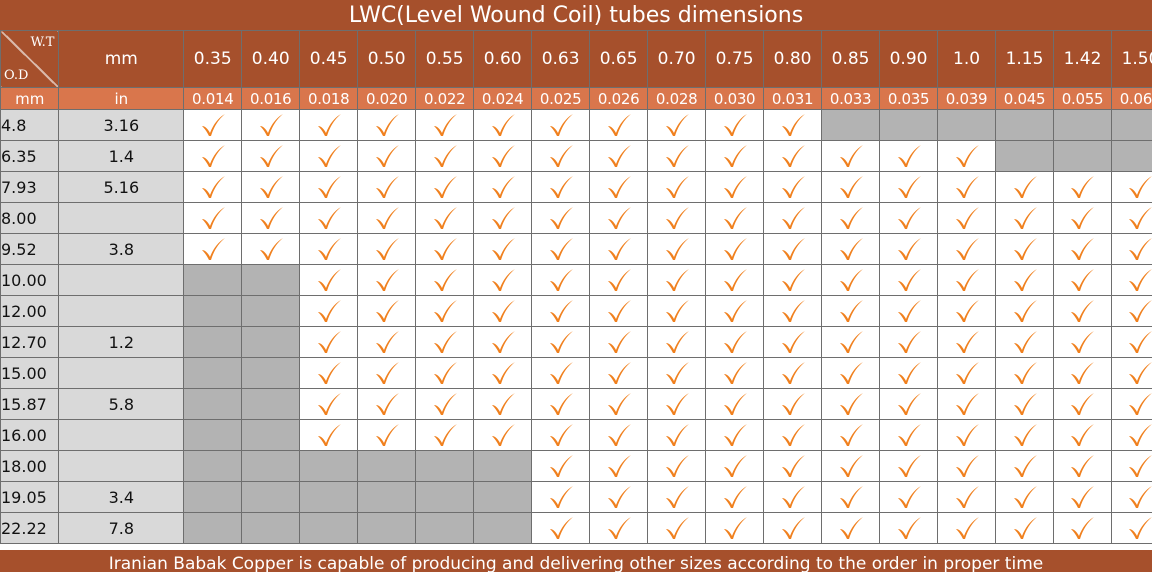  Describe the element at coordinates (576, 280) in the screenshot. I see `table-row: 10.00` at that location.